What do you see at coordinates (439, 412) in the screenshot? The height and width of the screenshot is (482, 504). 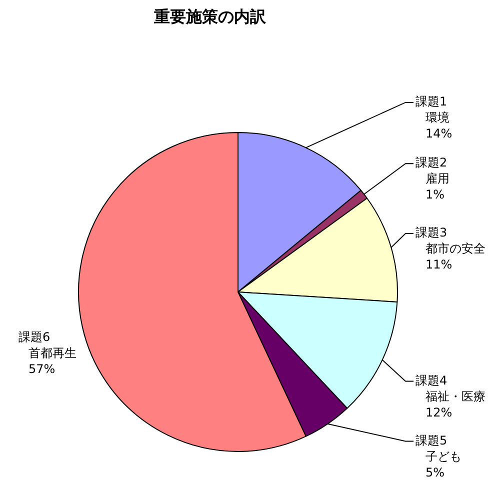 I see `data-label: 12%` at bounding box center [439, 412].